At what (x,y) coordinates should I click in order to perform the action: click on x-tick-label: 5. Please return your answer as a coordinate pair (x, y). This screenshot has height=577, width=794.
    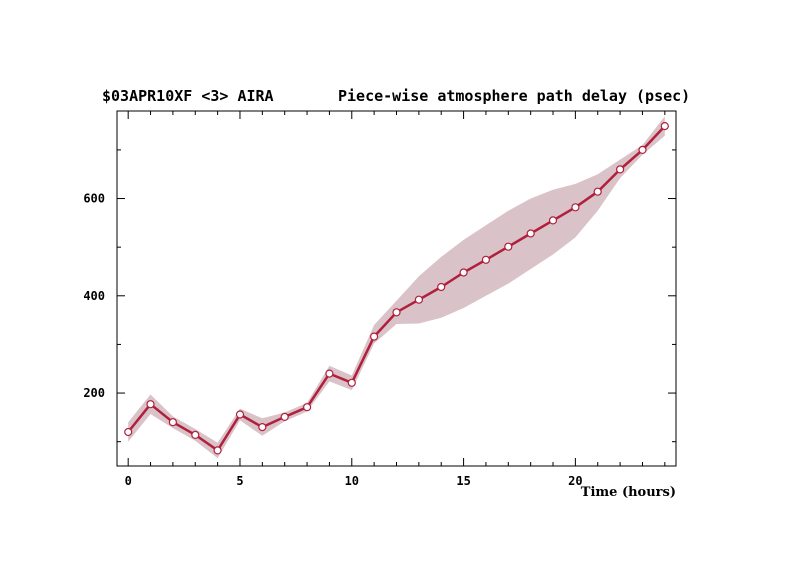
    Looking at the image, I should click on (239, 481).